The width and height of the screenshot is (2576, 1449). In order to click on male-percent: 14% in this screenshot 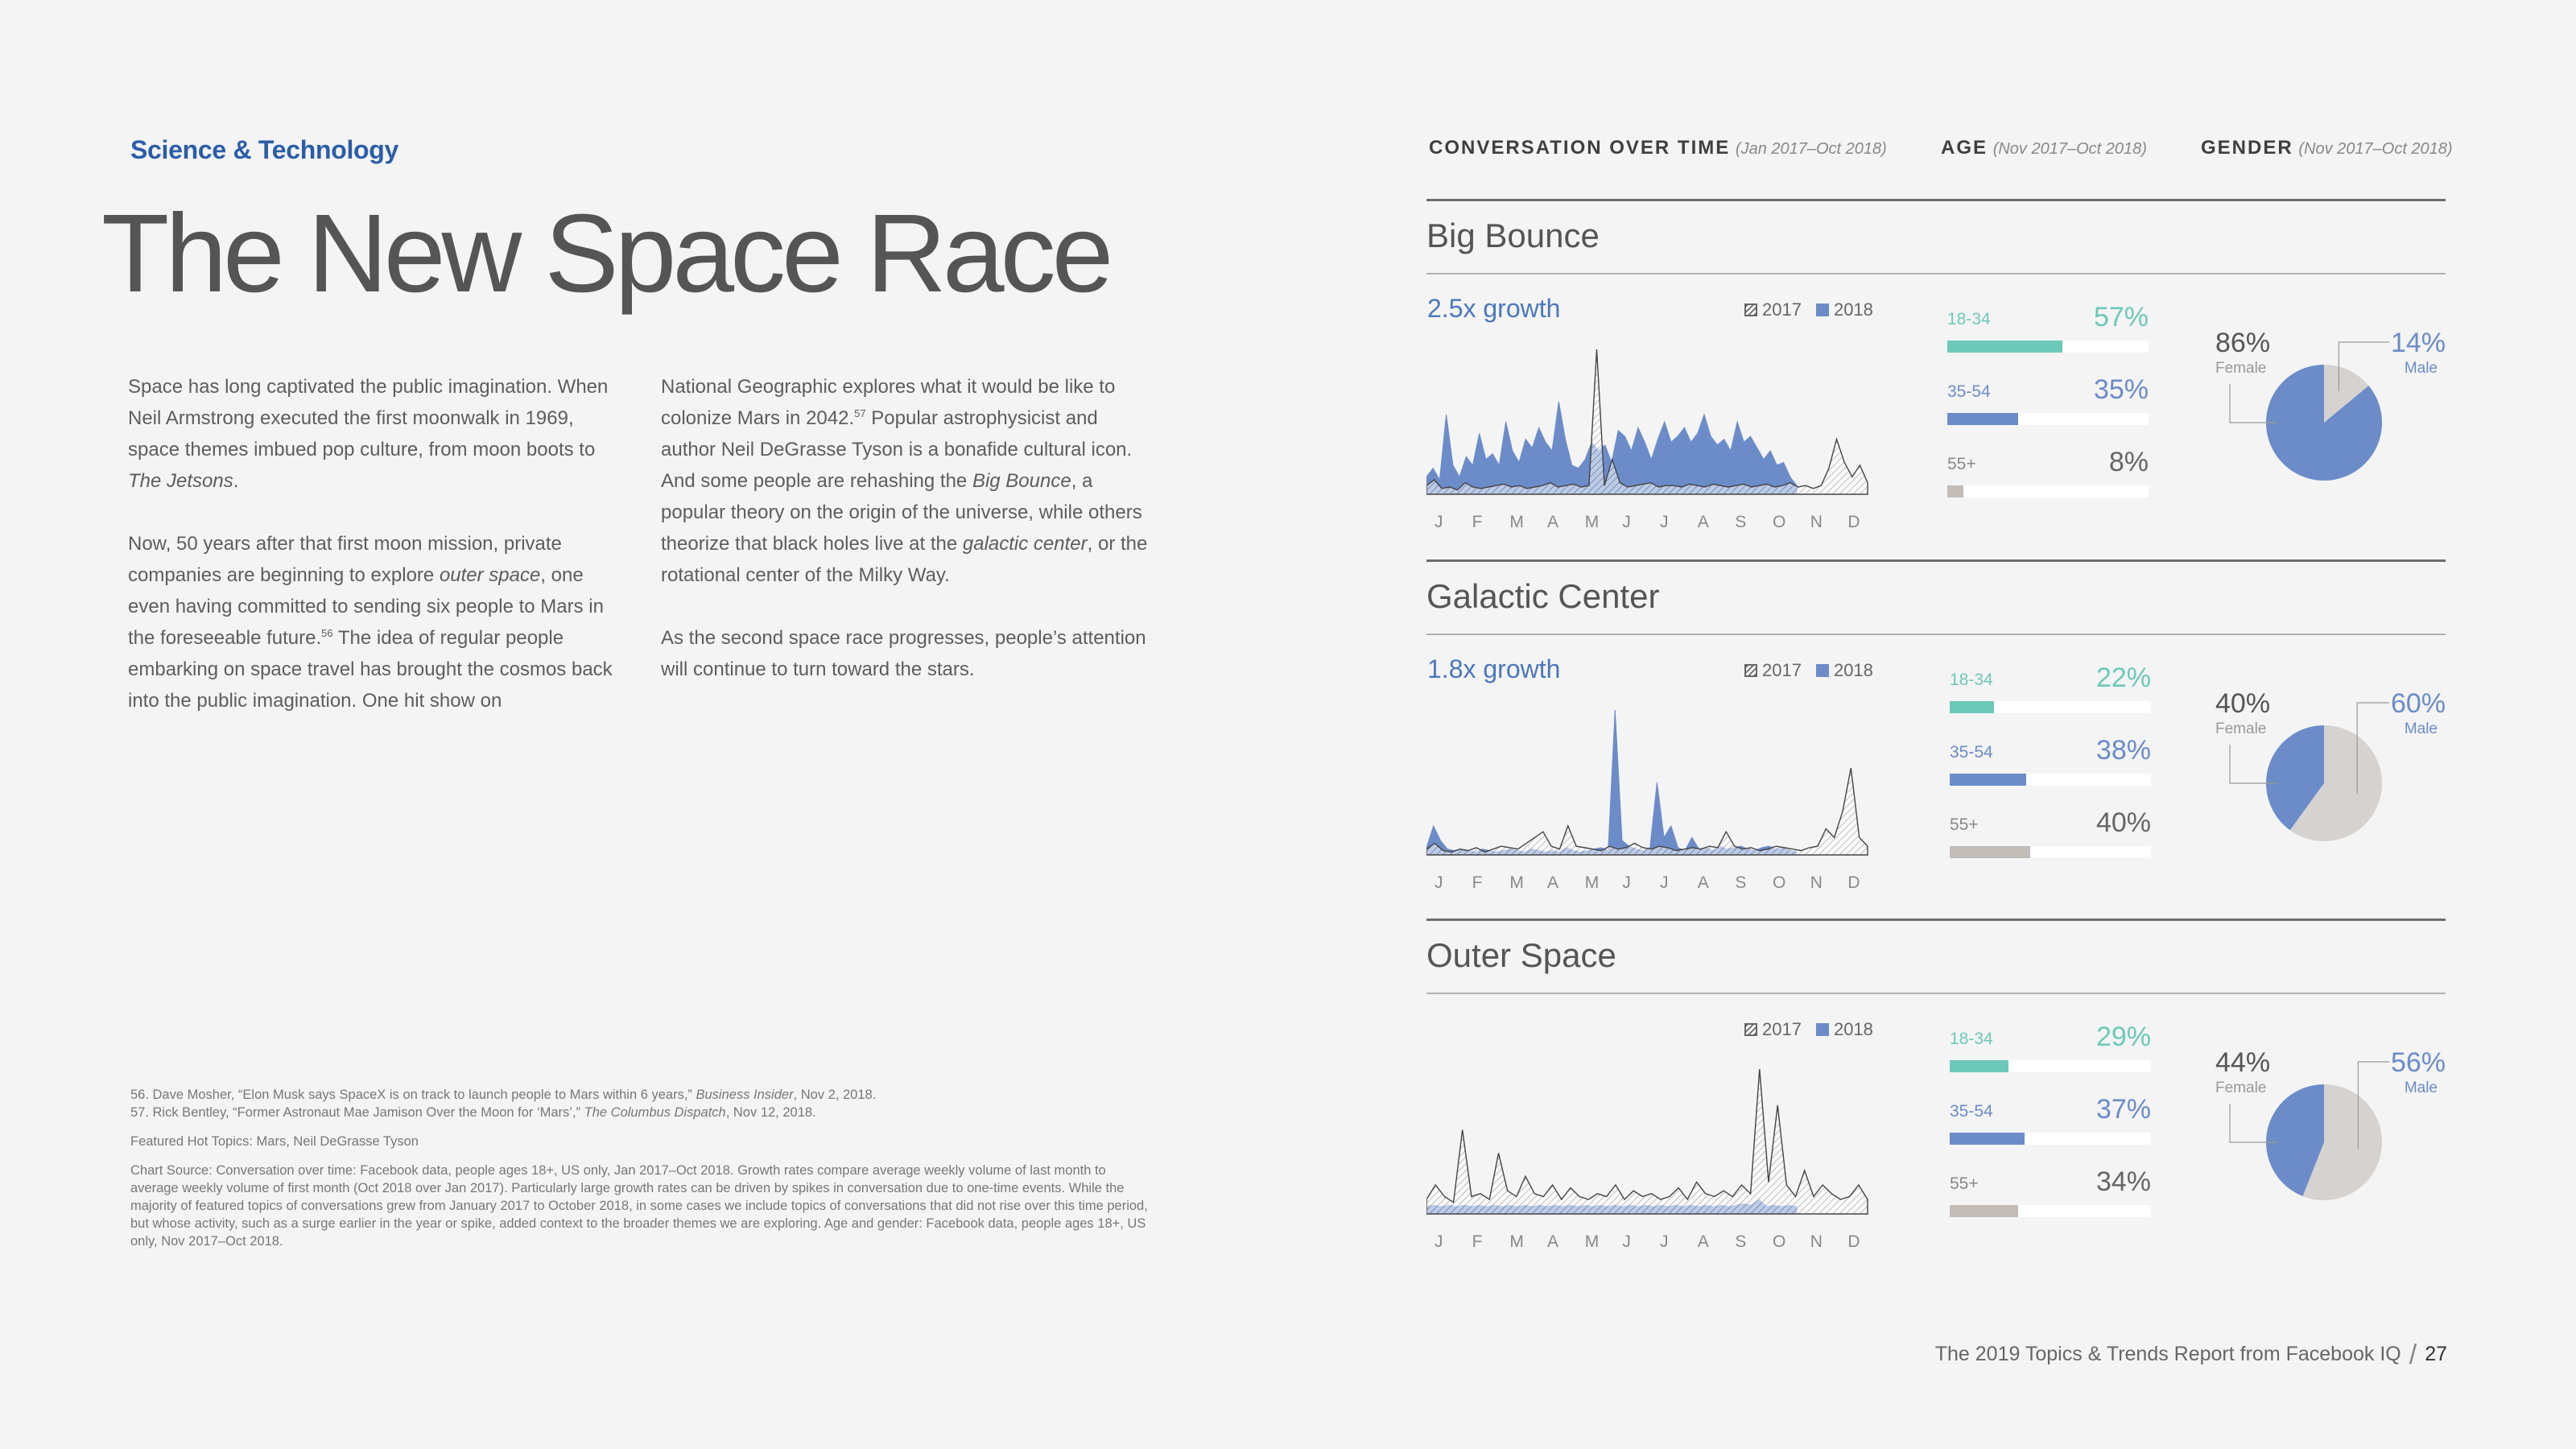, I will do `click(2418, 343)`.